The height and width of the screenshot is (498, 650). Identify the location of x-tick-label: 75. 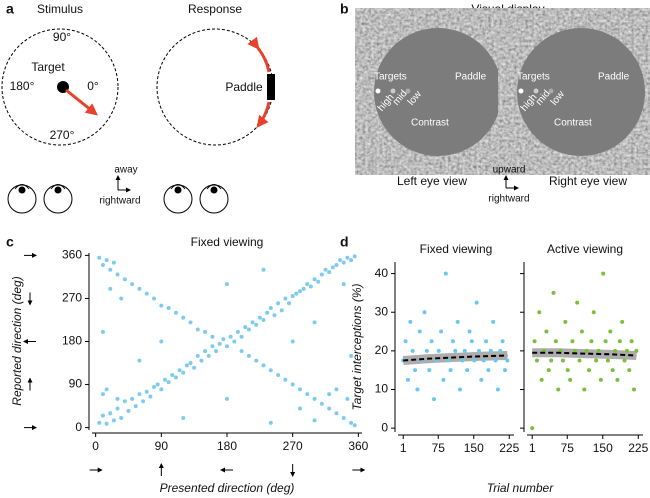
(439, 448).